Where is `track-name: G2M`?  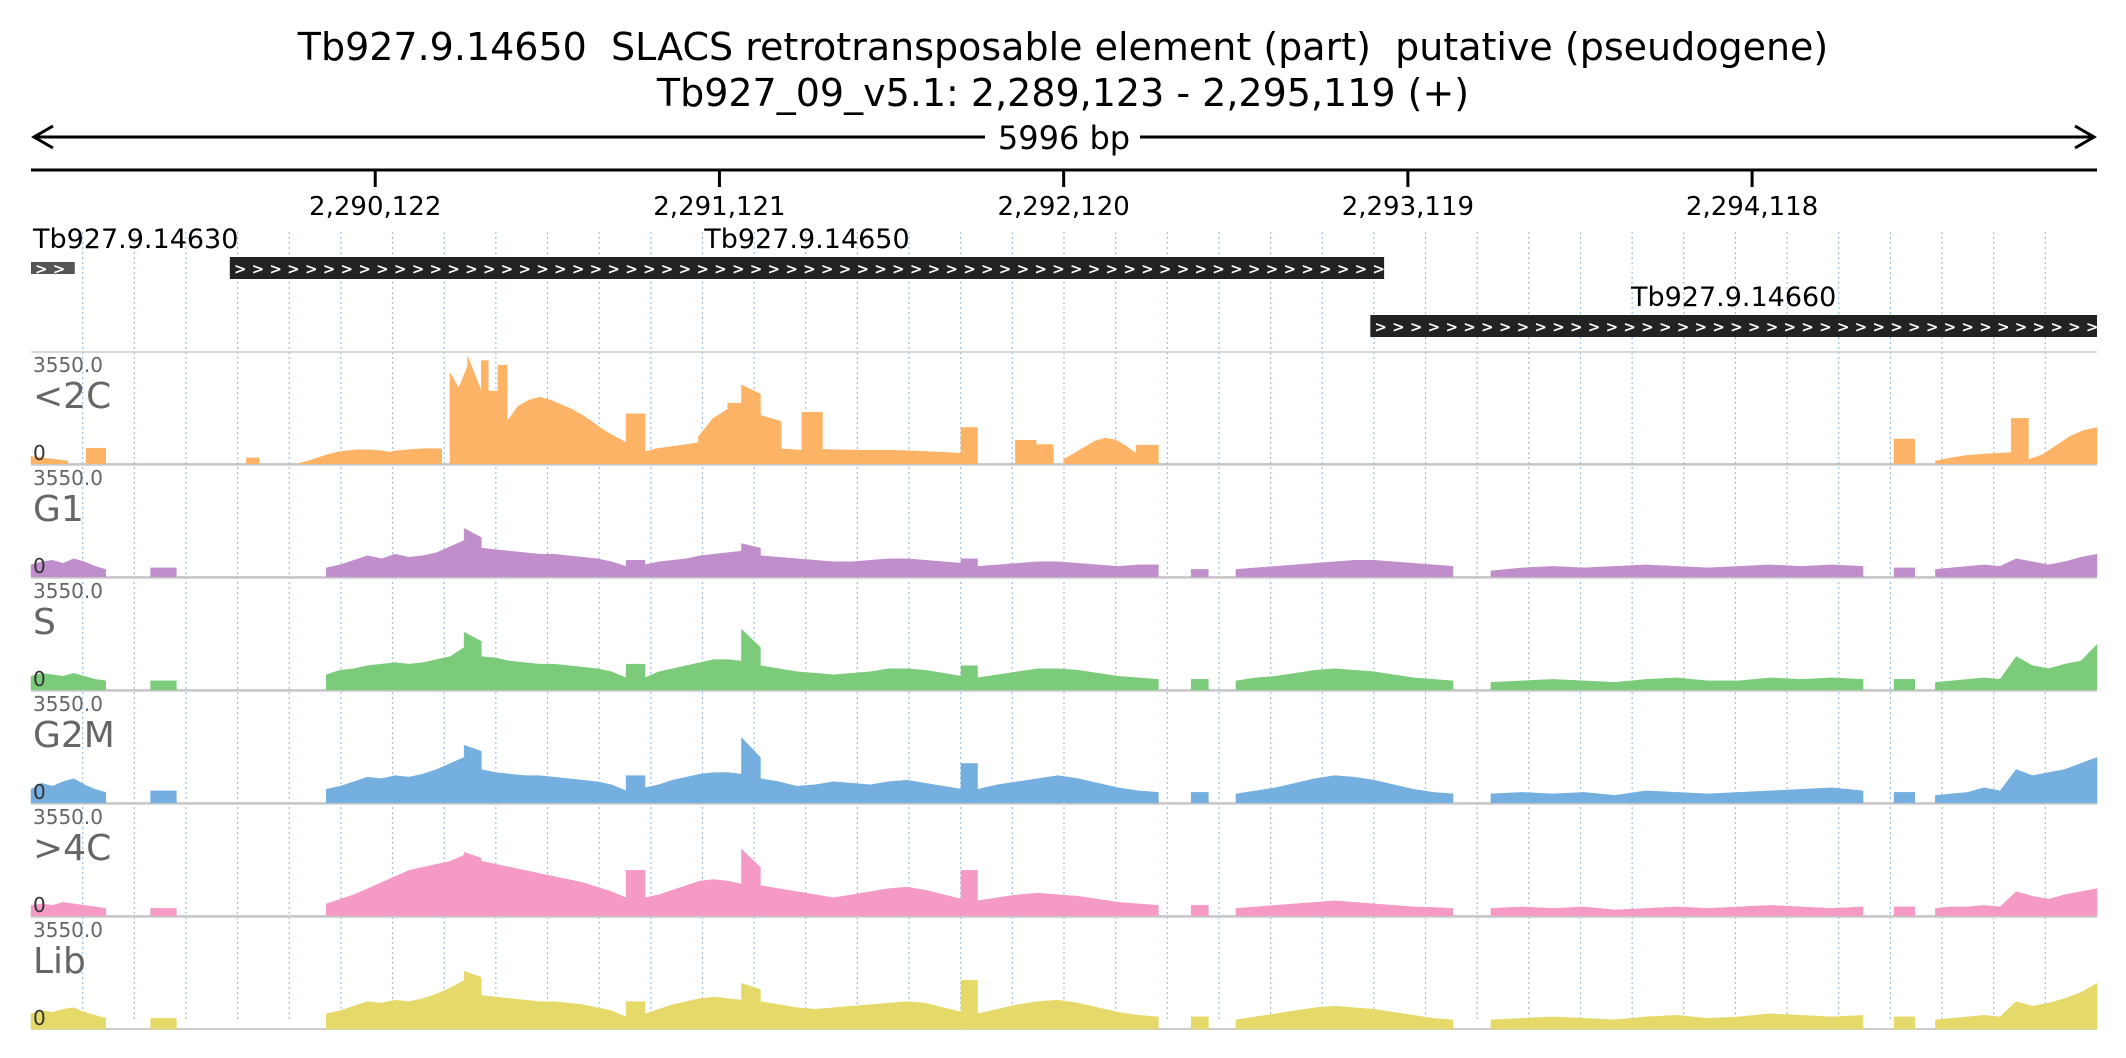 track-name: G2M is located at coordinates (74, 735).